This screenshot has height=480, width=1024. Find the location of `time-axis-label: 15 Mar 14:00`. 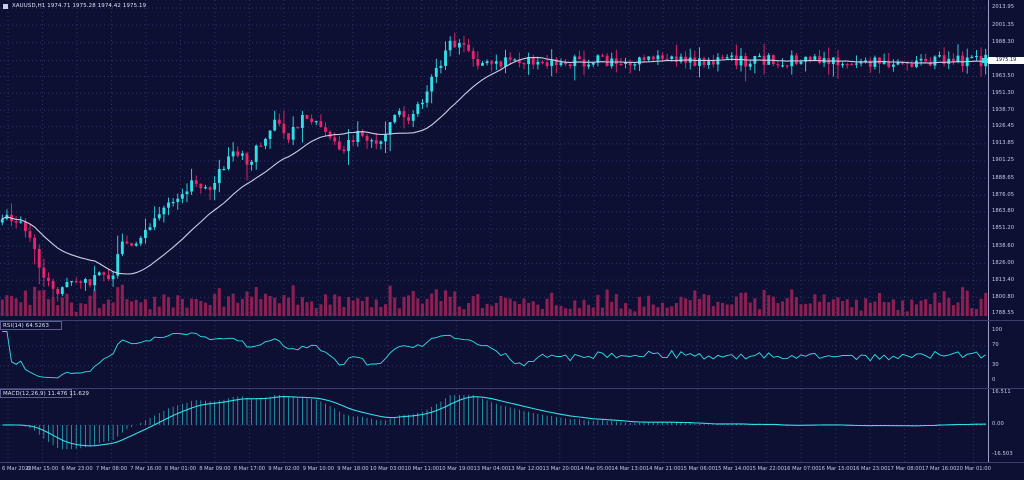

time-axis-label: 15 Mar 14:00 is located at coordinates (732, 469).